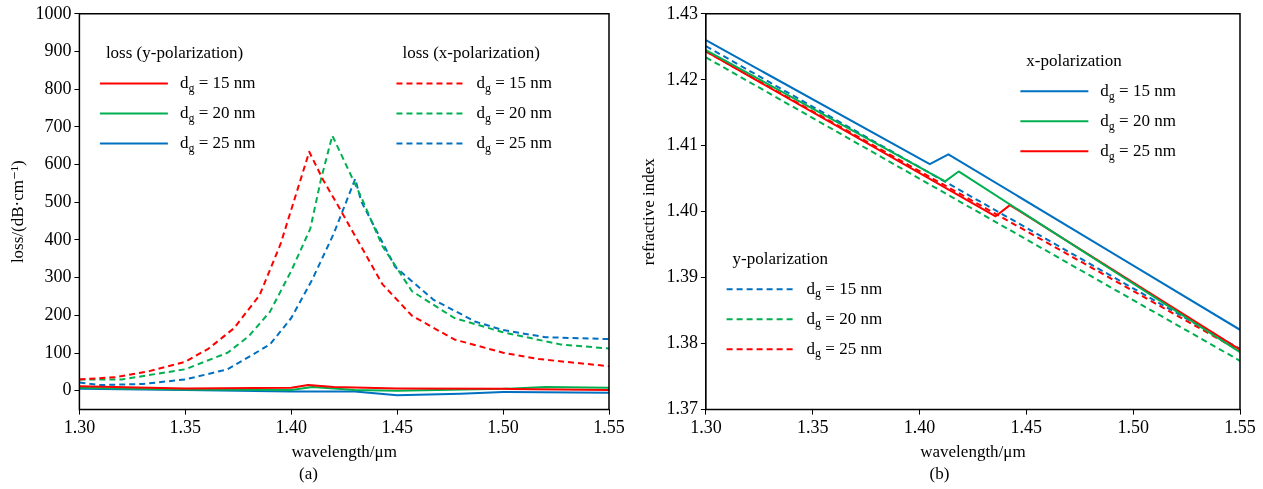 The width and height of the screenshot is (1263, 489). Describe the element at coordinates (174, 52) in the screenshot. I see `annotation: loss (y-polarization)` at that location.